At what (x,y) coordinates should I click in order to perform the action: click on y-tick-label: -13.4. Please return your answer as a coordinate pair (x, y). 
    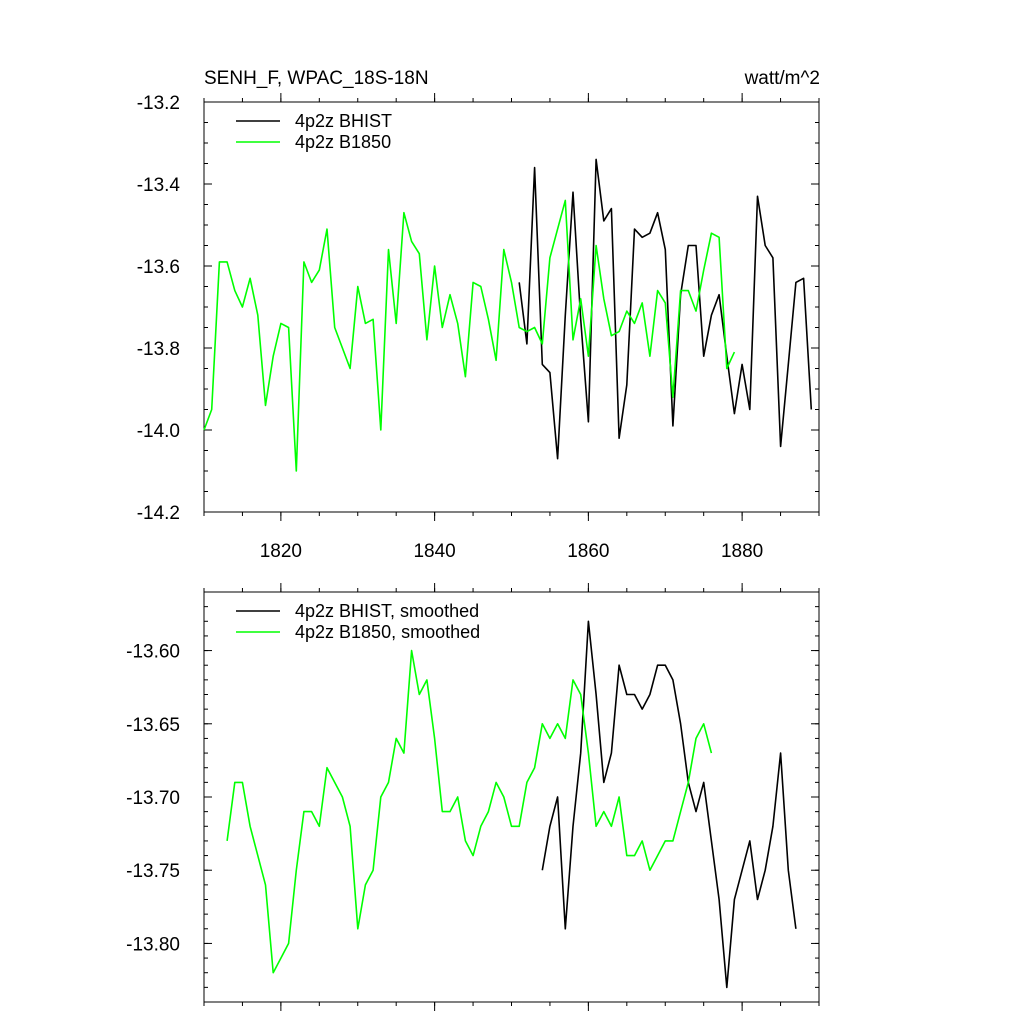
    Looking at the image, I should click on (159, 185).